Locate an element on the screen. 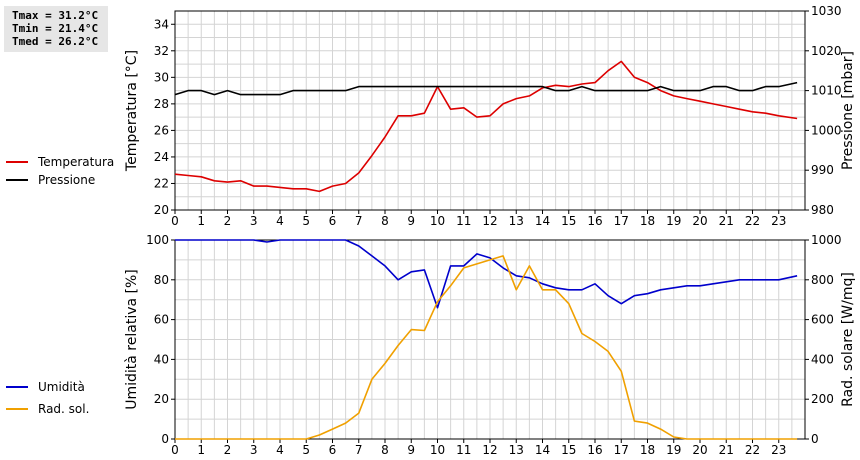  top-x-tick-label: 15 is located at coordinates (568, 221).